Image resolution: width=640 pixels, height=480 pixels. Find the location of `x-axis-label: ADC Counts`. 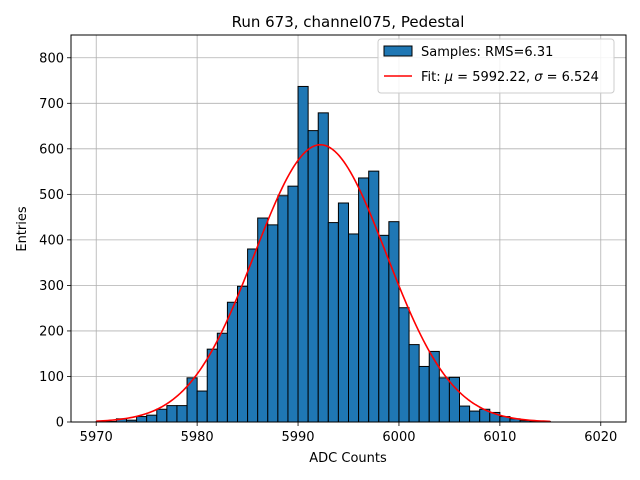

x-axis-label: ADC Counts is located at coordinates (348, 458).